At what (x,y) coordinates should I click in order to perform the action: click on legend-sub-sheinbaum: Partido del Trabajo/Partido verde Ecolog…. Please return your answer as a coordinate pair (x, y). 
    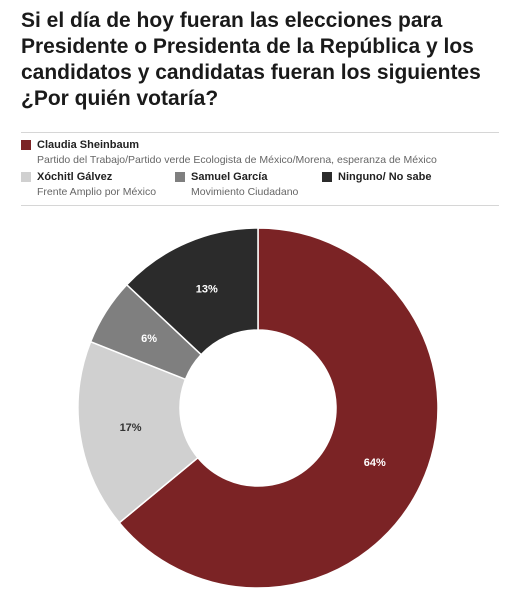
    Looking at the image, I should click on (237, 160).